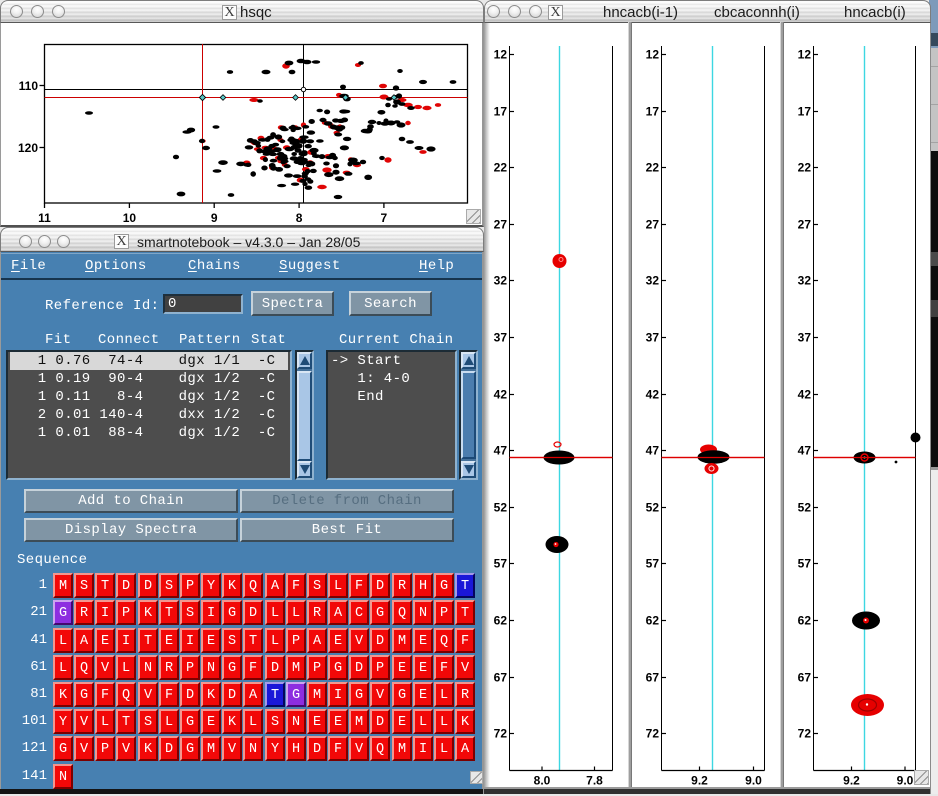 The image size is (938, 796). I want to click on svg-text: 7.8, so click(594, 781).